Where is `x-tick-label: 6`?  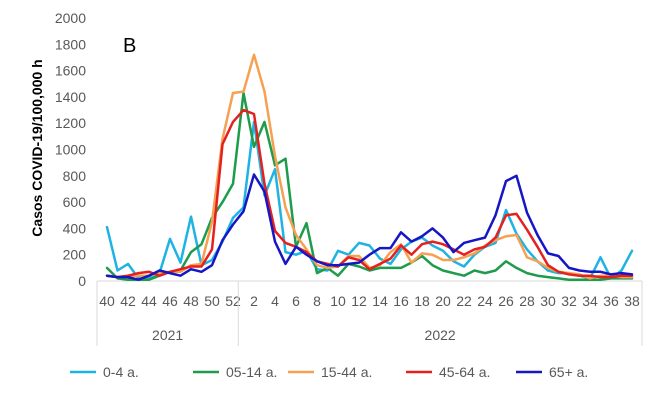
x-tick-label: 6 is located at coordinates (296, 301).